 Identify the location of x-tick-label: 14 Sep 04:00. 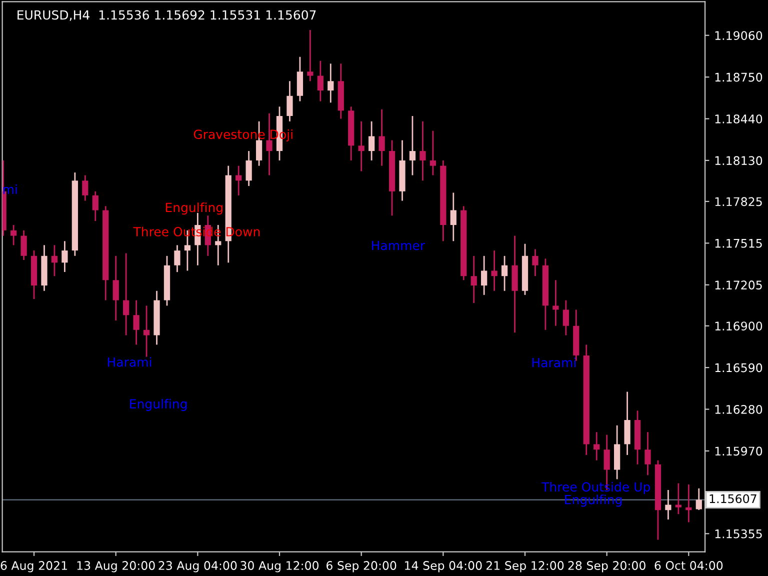
(443, 566).